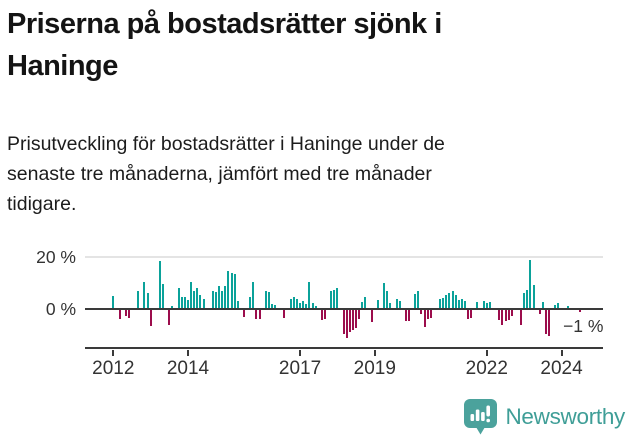 The height and width of the screenshot is (439, 631). Describe the element at coordinates (60, 309) in the screenshot. I see `y-axis-label-0: 0 %` at that location.